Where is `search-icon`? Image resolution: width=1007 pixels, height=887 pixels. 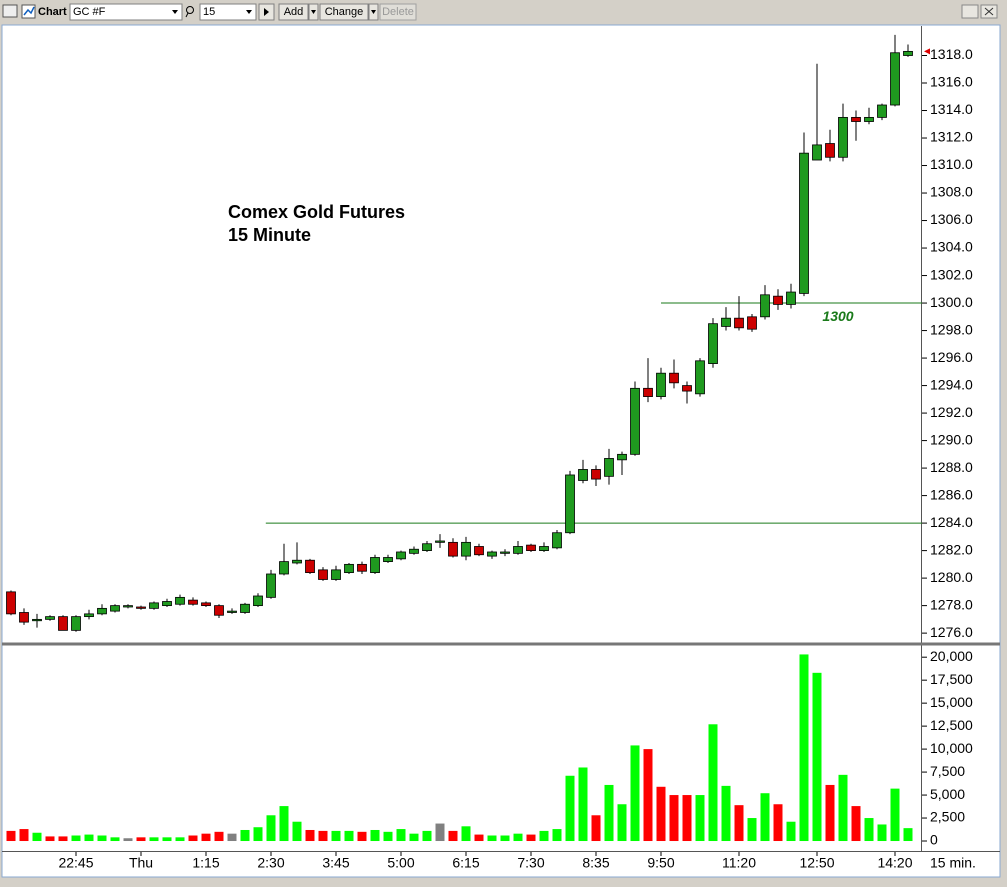 search-icon is located at coordinates (190, 10).